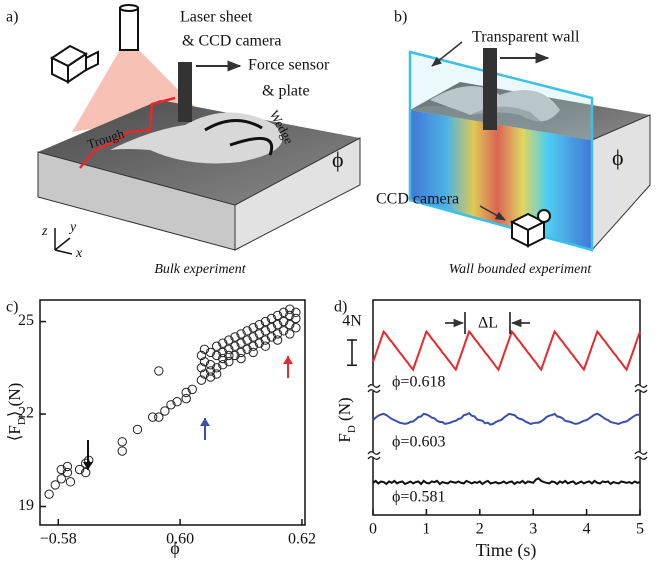 The height and width of the screenshot is (563, 669). What do you see at coordinates (174, 548) in the screenshot?
I see `x-axis-label: ϕ` at bounding box center [174, 548].